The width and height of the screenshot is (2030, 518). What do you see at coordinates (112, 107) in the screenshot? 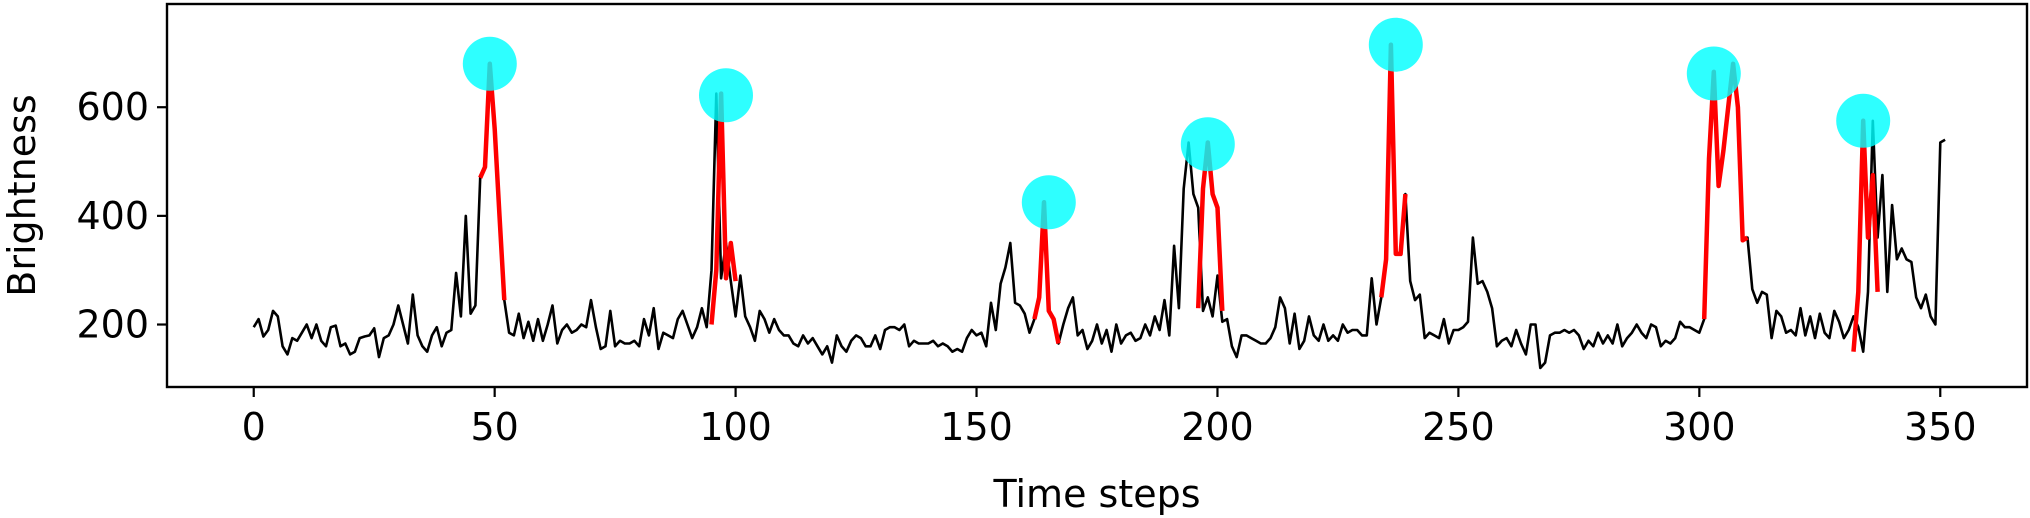
I see `y-tick-label-600: 600` at bounding box center [112, 107].